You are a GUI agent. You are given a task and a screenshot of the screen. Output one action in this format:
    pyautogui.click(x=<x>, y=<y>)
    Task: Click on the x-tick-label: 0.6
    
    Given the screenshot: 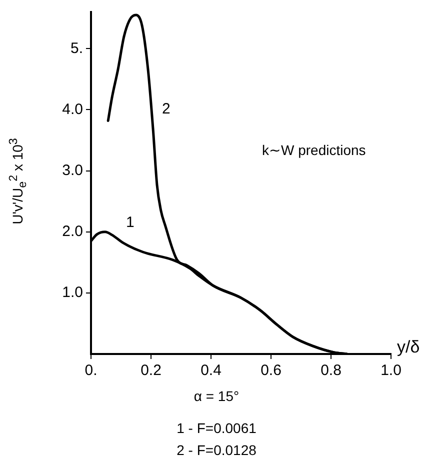 What is the action you would take?
    pyautogui.click(x=271, y=371)
    